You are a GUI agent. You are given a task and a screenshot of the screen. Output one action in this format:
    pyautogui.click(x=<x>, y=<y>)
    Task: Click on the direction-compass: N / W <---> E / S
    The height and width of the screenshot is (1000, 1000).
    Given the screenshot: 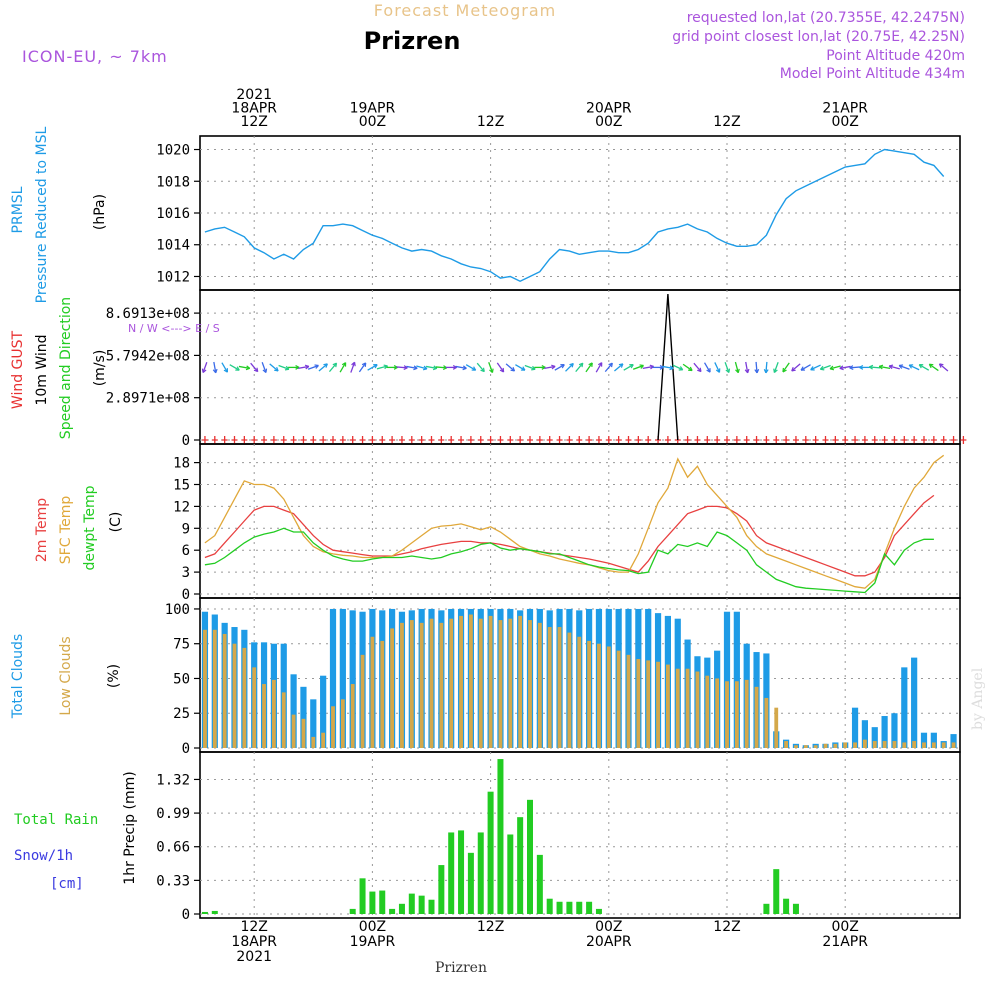 What is the action you would take?
    pyautogui.click(x=174, y=328)
    